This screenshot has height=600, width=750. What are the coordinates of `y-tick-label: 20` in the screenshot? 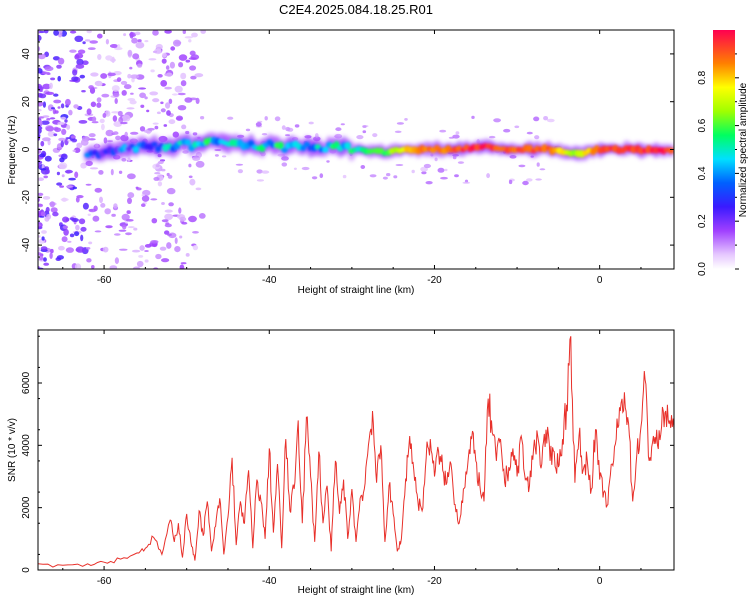 It's located at (26, 102).